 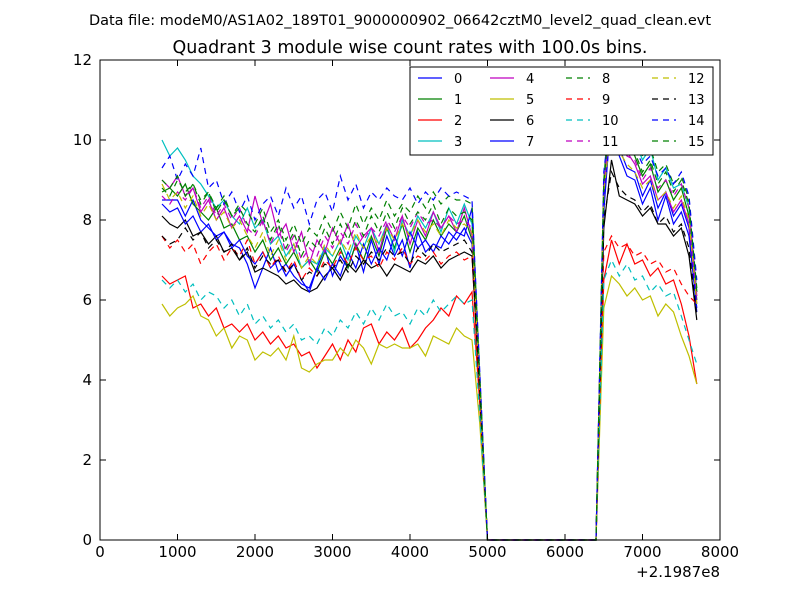 What do you see at coordinates (87, 380) in the screenshot?
I see `y-tick-label: 4` at bounding box center [87, 380].